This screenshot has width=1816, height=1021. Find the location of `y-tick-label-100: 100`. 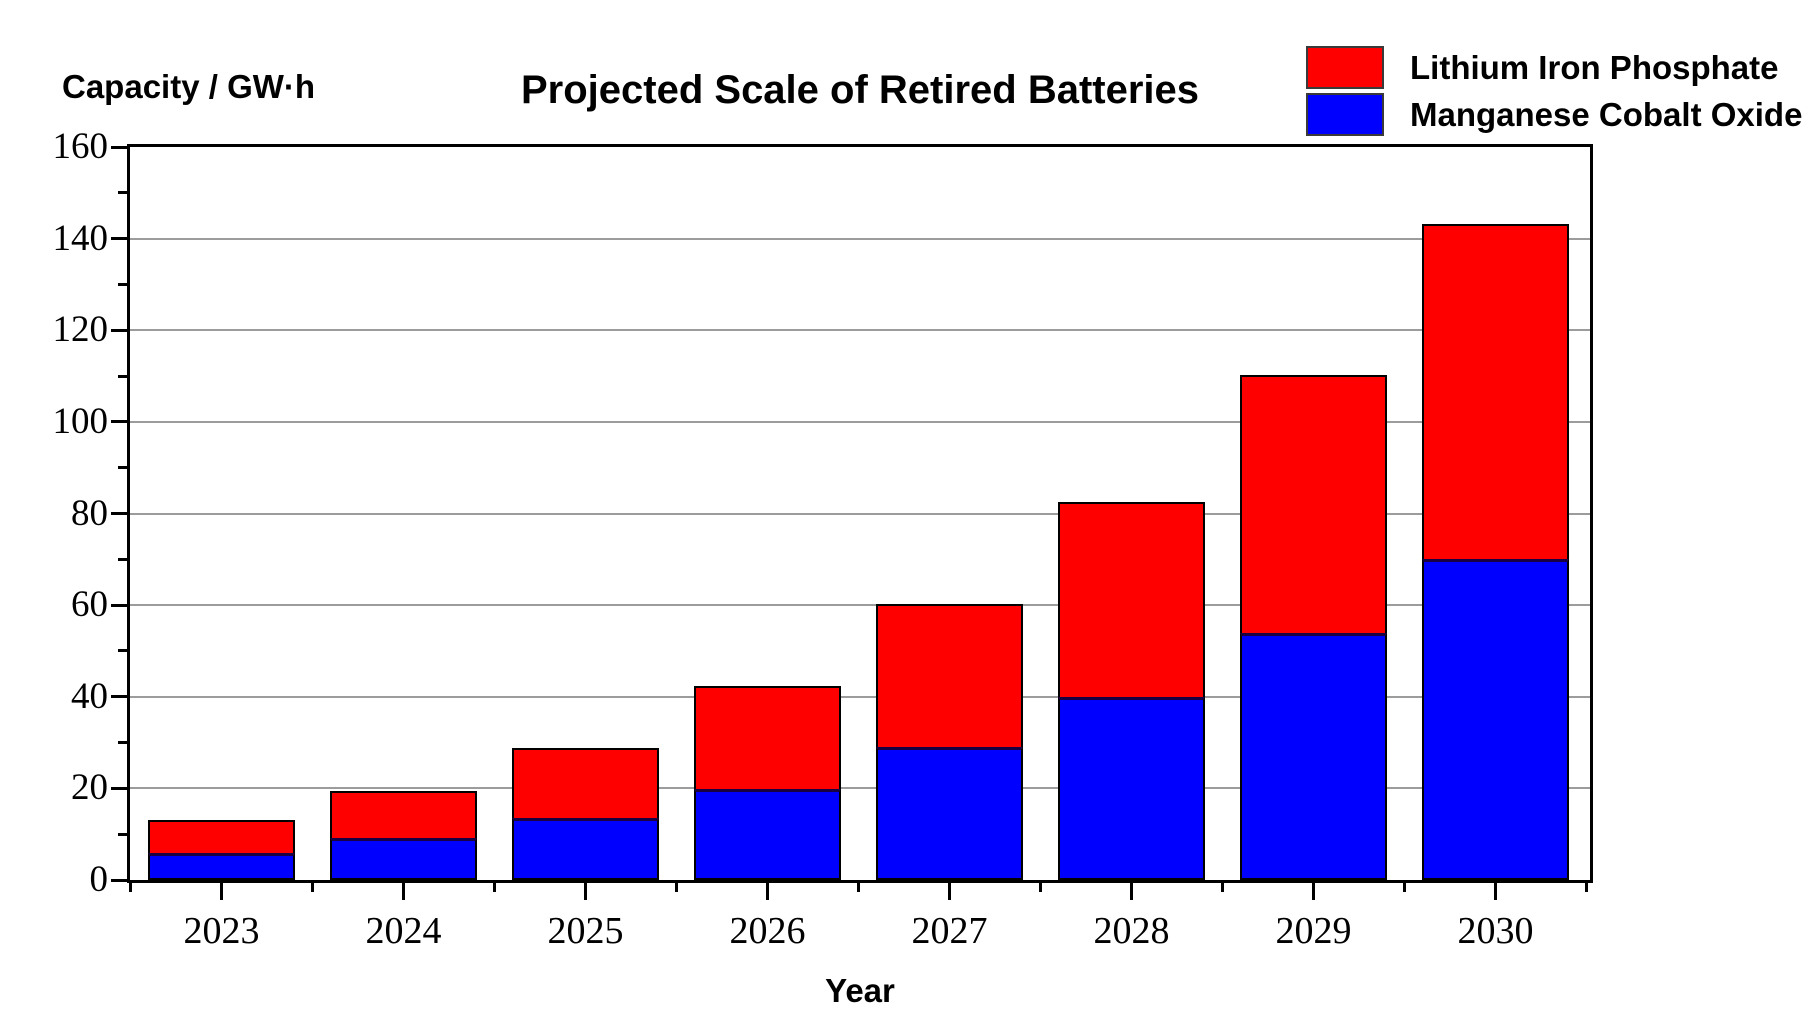

y-tick-label-100: 100 is located at coordinates (80, 421).